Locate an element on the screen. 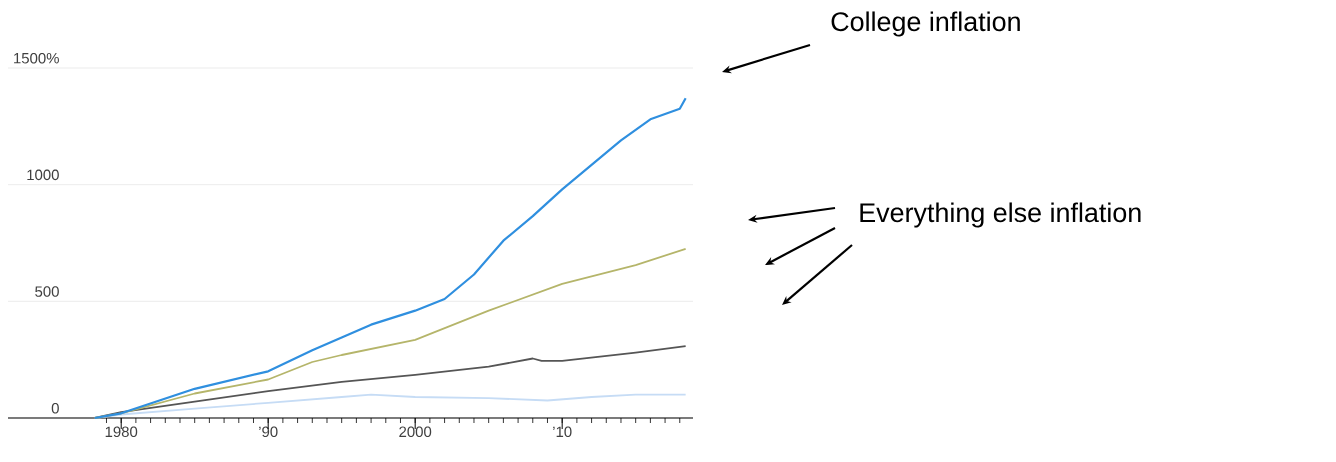  y-tick-label: 0 is located at coordinates (55, 408).